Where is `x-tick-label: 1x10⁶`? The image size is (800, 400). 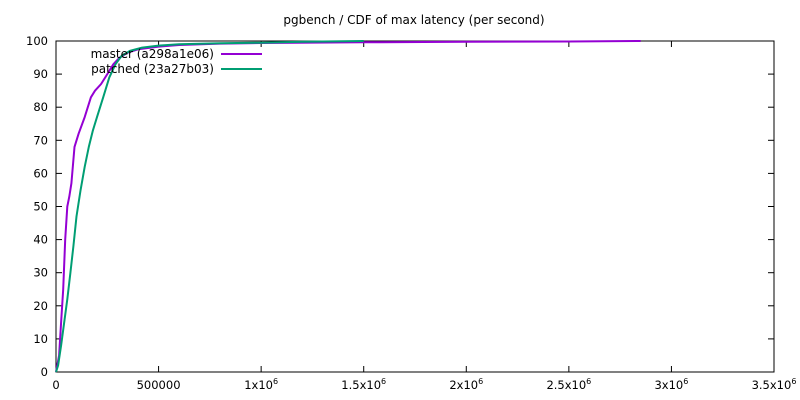
x-tick-label: 1x10⁶ is located at coordinates (261, 384).